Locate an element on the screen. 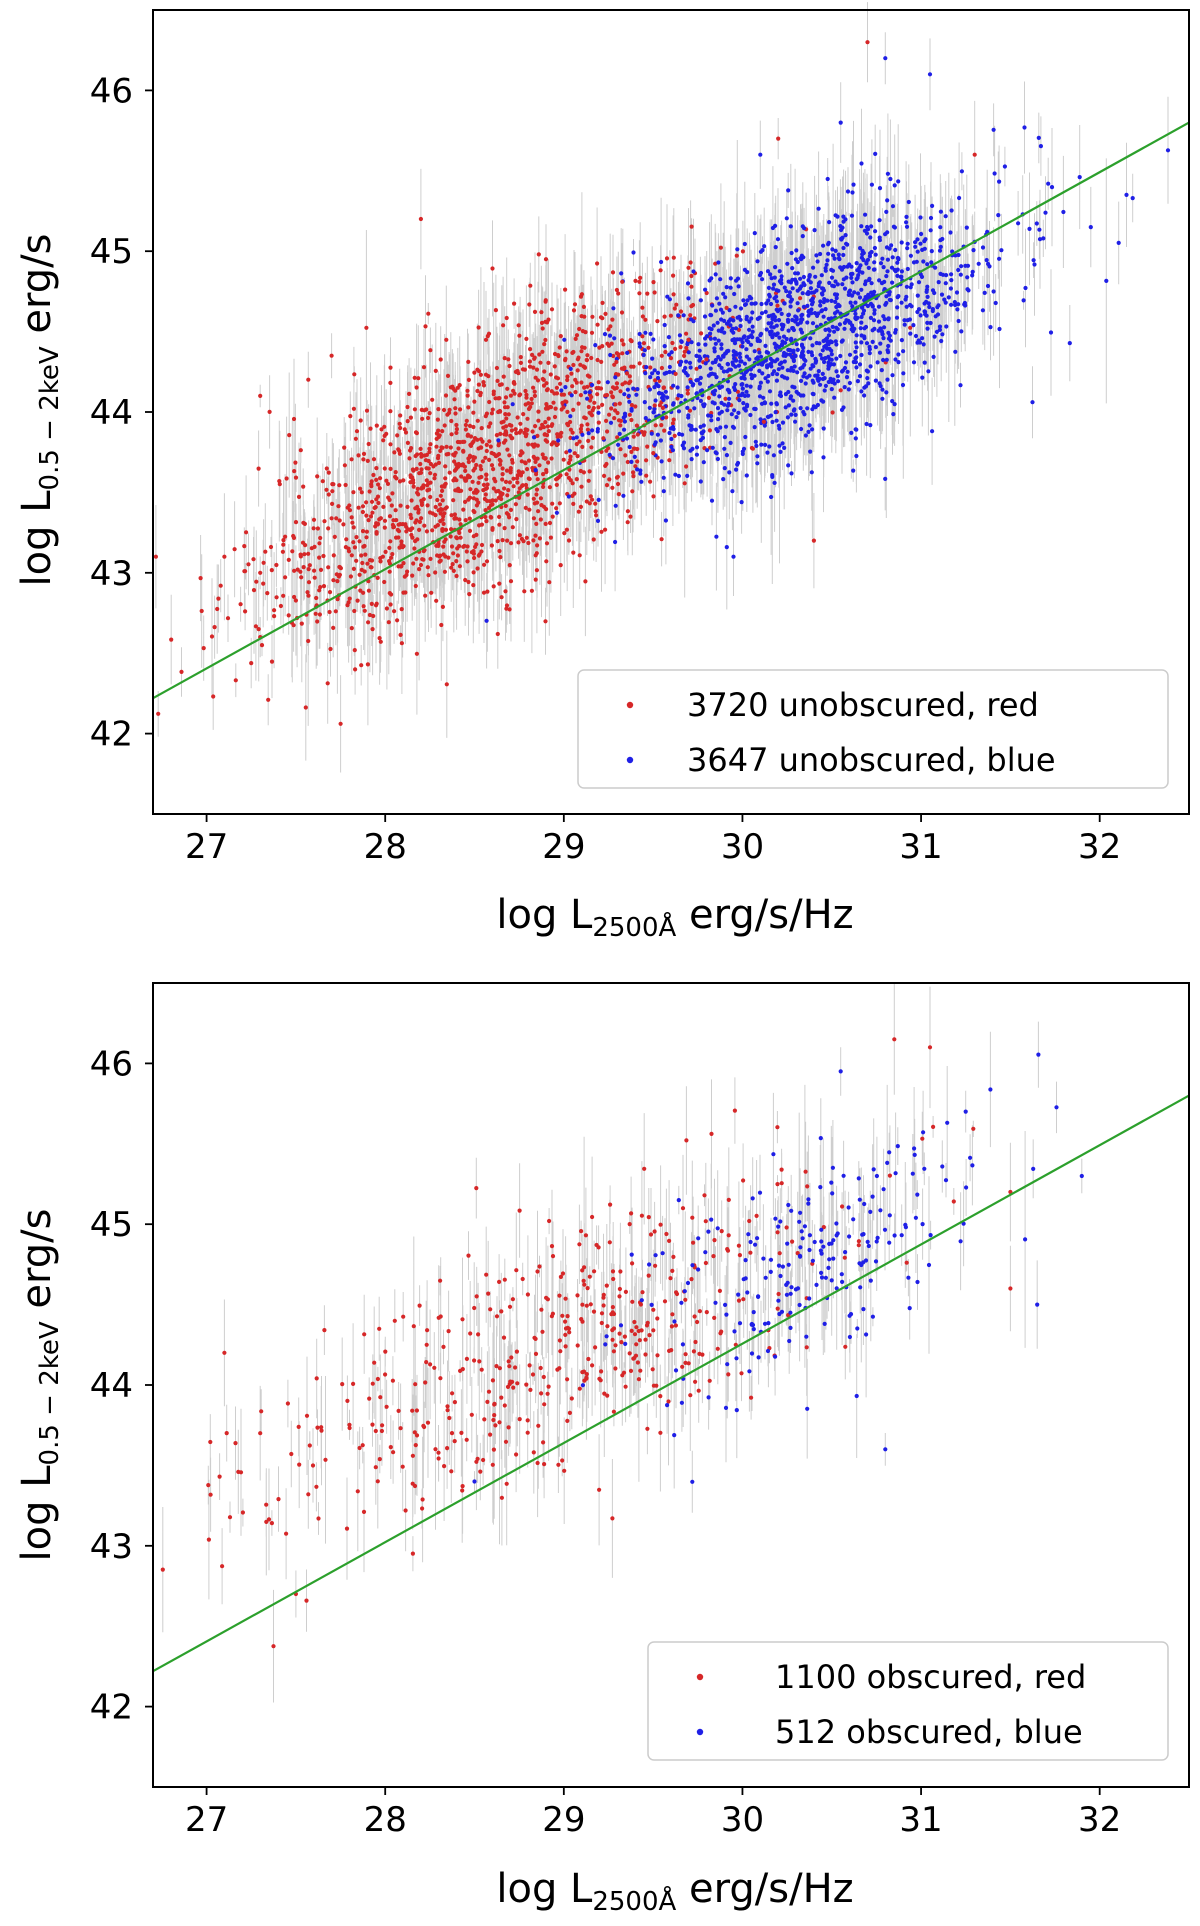 The width and height of the screenshot is (1200, 1926). x-tick-label: 27 is located at coordinates (206, 1820).